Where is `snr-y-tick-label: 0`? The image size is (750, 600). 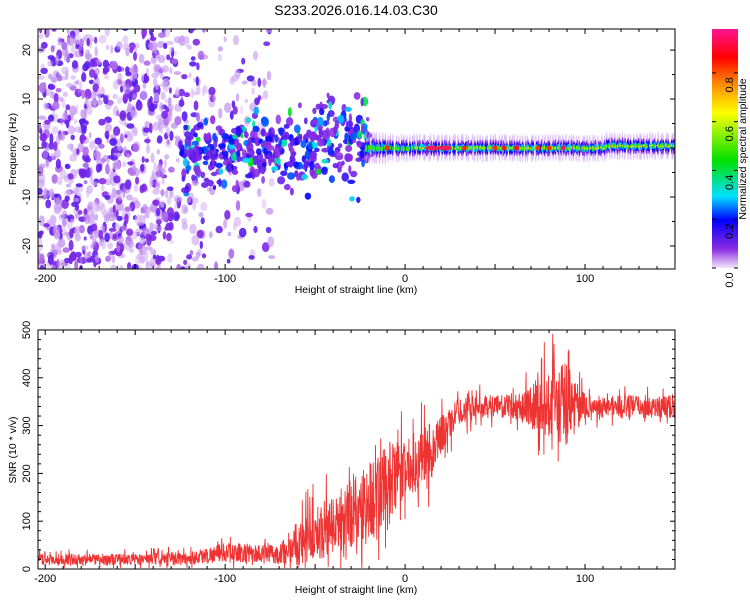
snr-y-tick-label: 0 is located at coordinates (27, 569).